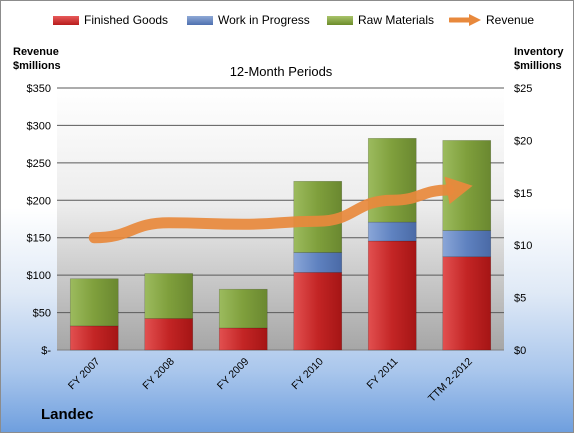  Describe the element at coordinates (39, 276) in the screenshot. I see `left-tick-label: $100` at that location.